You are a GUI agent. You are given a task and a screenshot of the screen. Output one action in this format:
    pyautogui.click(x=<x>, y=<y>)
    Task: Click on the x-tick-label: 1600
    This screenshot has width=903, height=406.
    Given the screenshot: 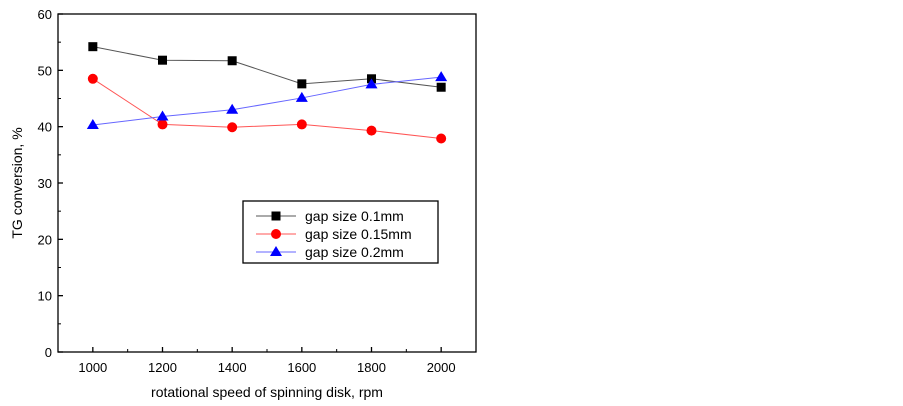 What is the action you would take?
    pyautogui.click(x=301, y=367)
    